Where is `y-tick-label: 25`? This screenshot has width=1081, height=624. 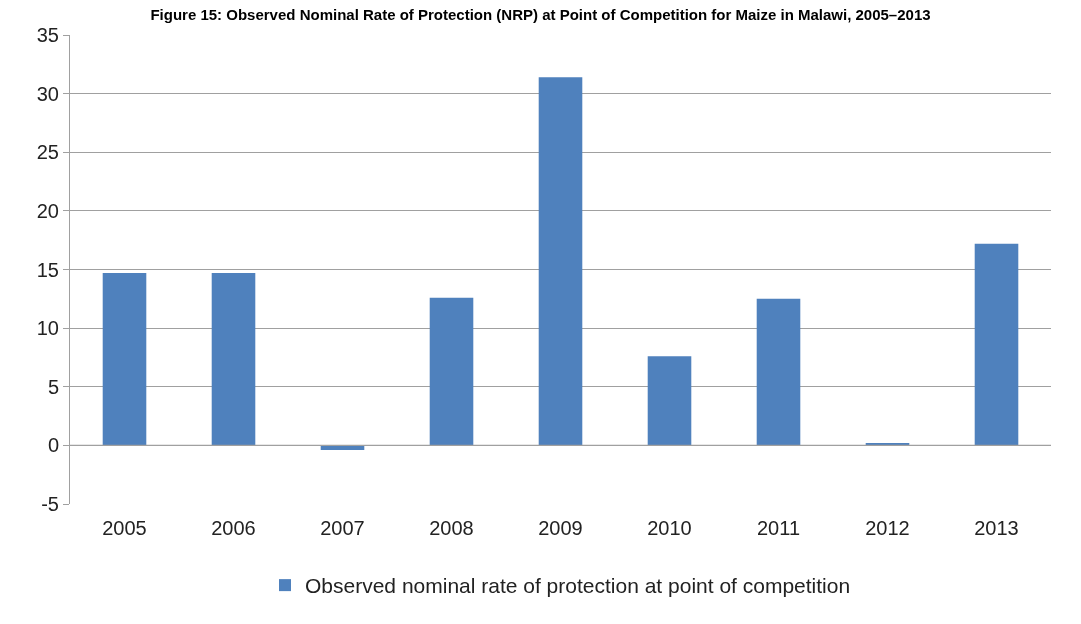
y-tick-label: 25 is located at coordinates (47, 152).